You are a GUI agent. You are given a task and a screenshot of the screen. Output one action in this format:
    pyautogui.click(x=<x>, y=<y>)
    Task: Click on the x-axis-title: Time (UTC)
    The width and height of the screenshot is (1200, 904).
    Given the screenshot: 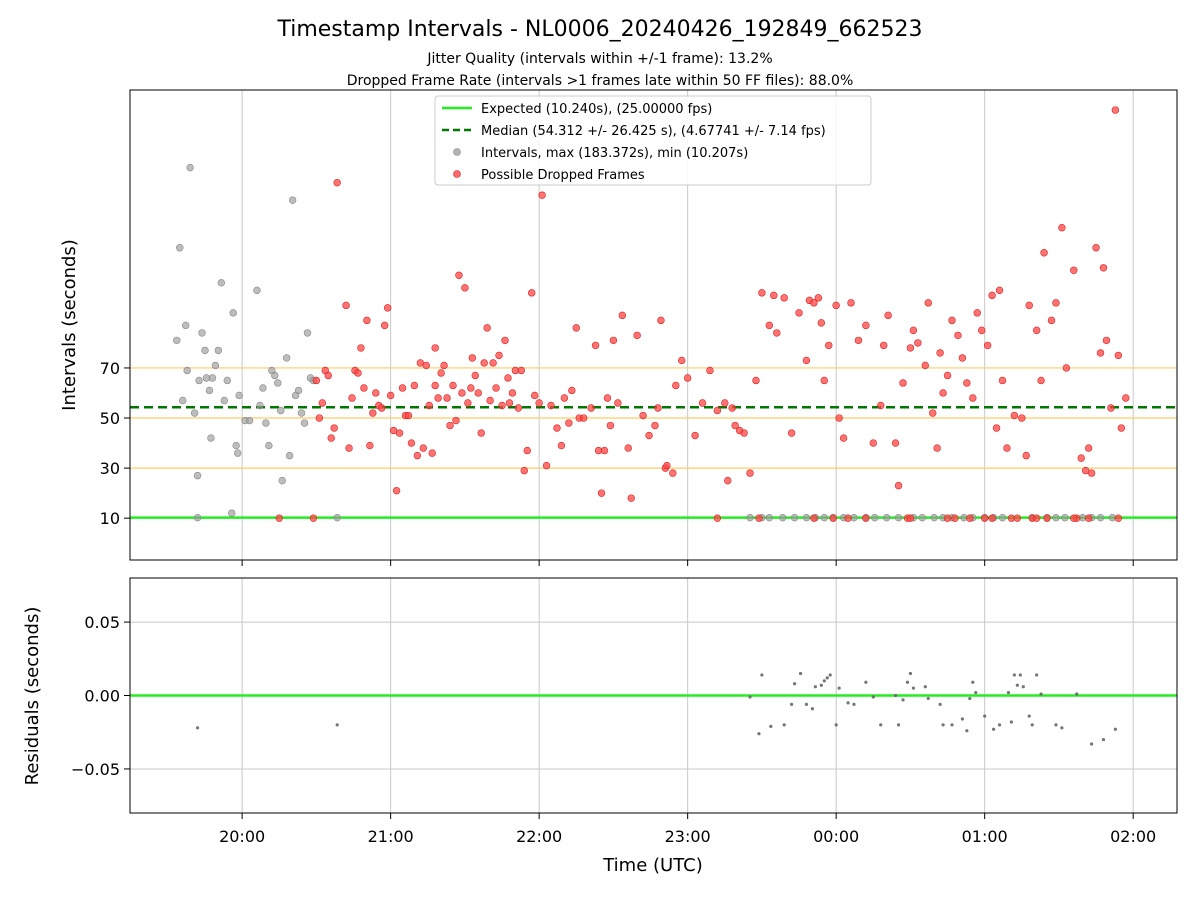 What is the action you would take?
    pyautogui.click(x=652, y=865)
    